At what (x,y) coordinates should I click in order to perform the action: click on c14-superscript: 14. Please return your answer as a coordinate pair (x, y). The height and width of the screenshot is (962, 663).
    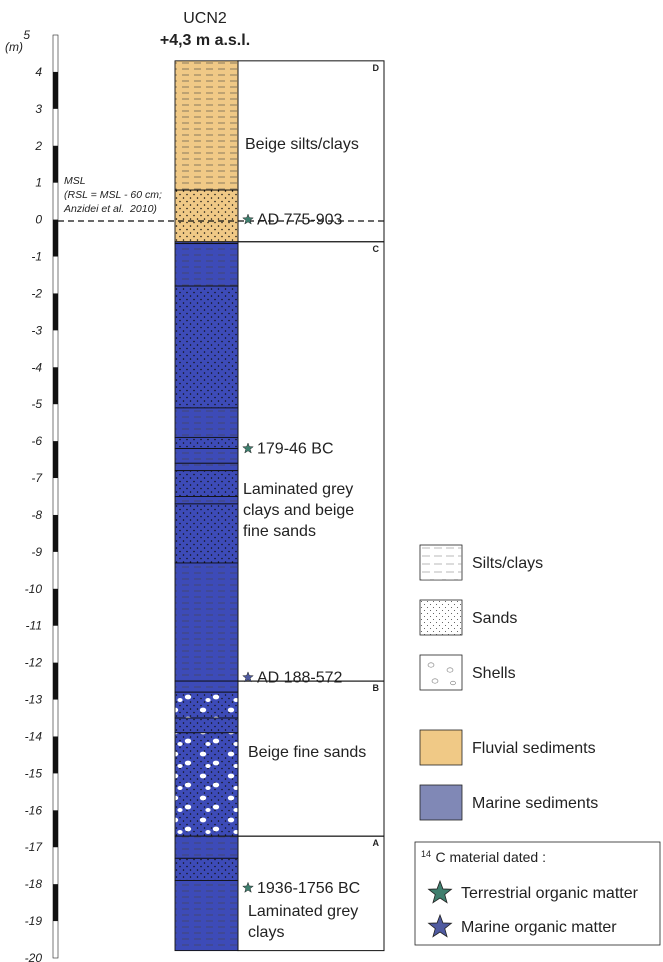
    Looking at the image, I should click on (426, 854).